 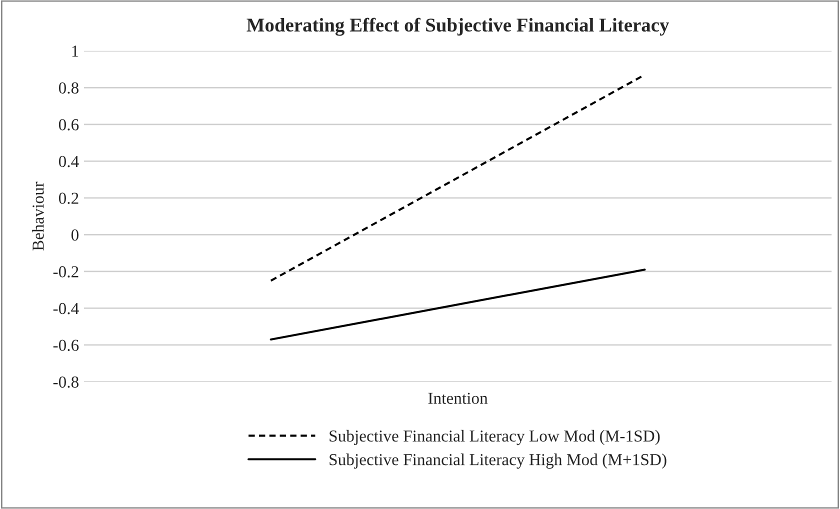 I want to click on y-tick-label: 1, so click(x=75, y=51).